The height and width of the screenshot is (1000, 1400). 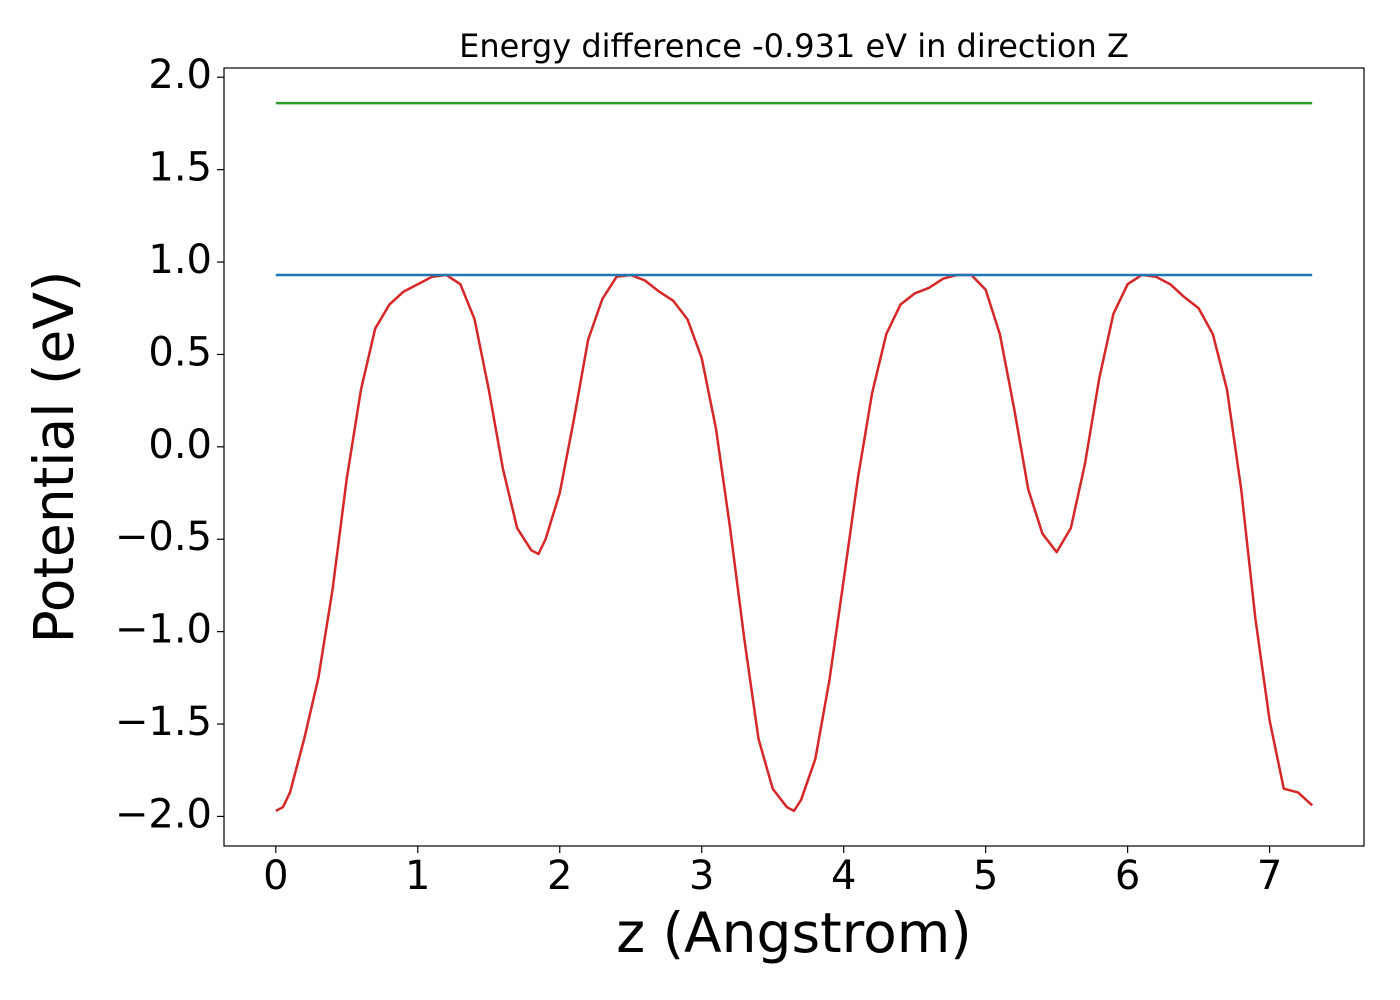 What do you see at coordinates (180, 260) in the screenshot?
I see `y-tick-label: 1.0` at bounding box center [180, 260].